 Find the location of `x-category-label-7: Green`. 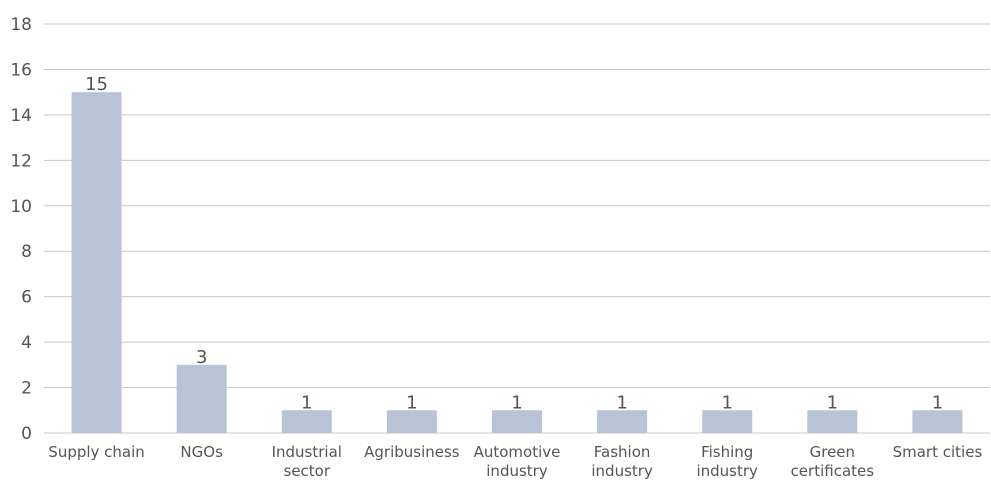

x-category-label-7: Green is located at coordinates (832, 452).